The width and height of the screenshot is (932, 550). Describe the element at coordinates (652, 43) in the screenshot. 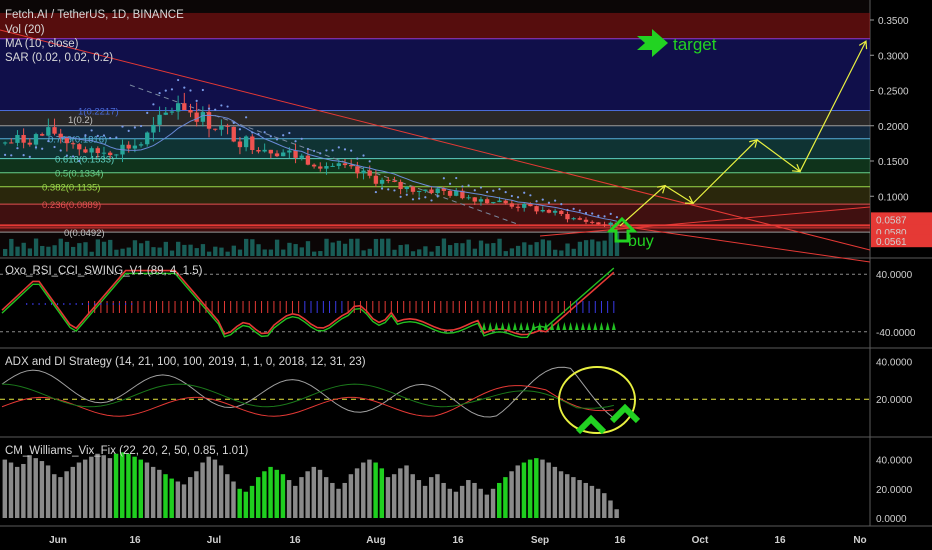

I see `target-arrow-icon` at that location.